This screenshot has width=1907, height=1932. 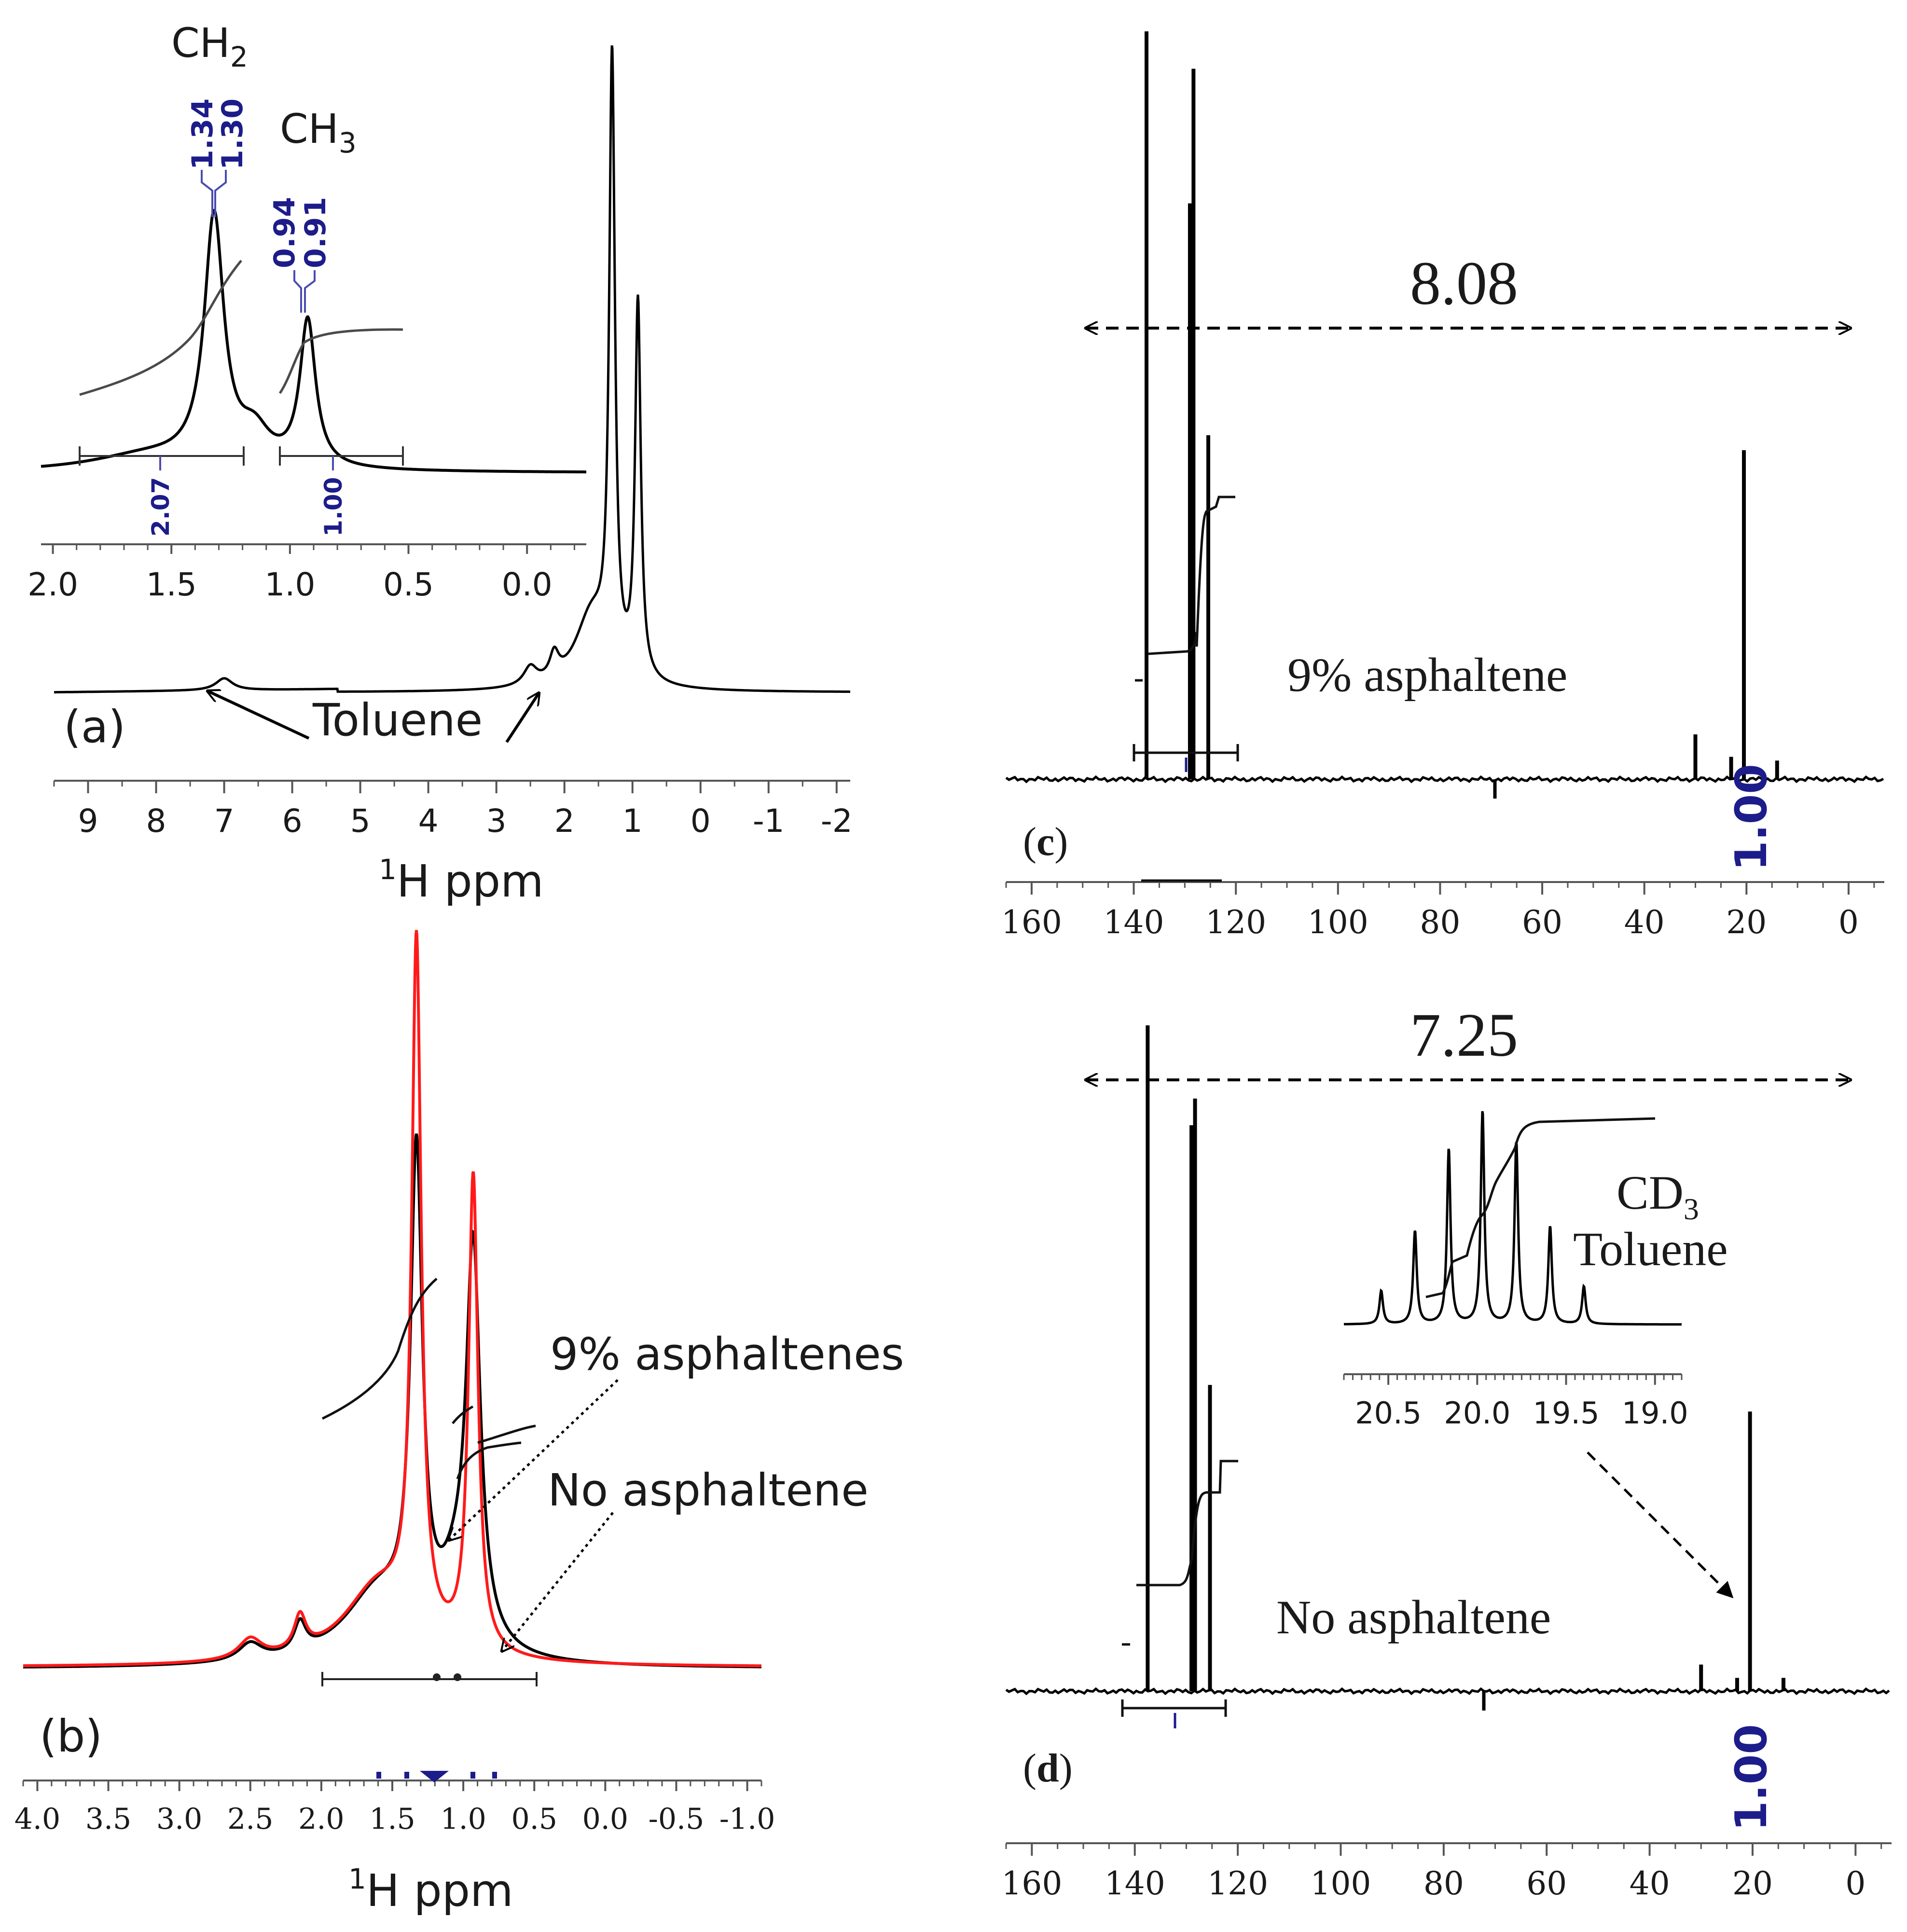 What do you see at coordinates (285, 232) in the screenshot?
I see `peak-label-0-94: 0.94` at bounding box center [285, 232].